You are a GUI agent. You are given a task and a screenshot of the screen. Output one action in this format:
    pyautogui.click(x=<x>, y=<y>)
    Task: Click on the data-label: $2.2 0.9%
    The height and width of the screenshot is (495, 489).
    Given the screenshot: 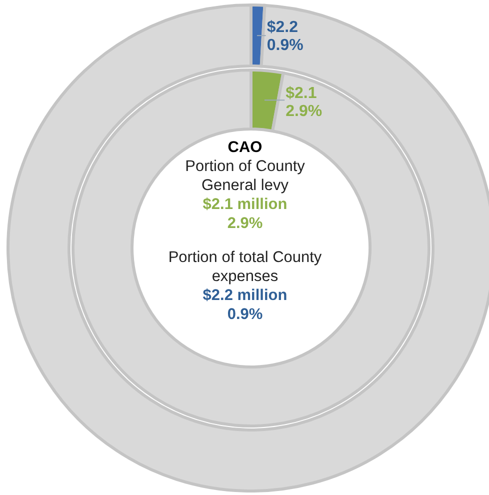 What is the action you would take?
    pyautogui.click(x=285, y=36)
    